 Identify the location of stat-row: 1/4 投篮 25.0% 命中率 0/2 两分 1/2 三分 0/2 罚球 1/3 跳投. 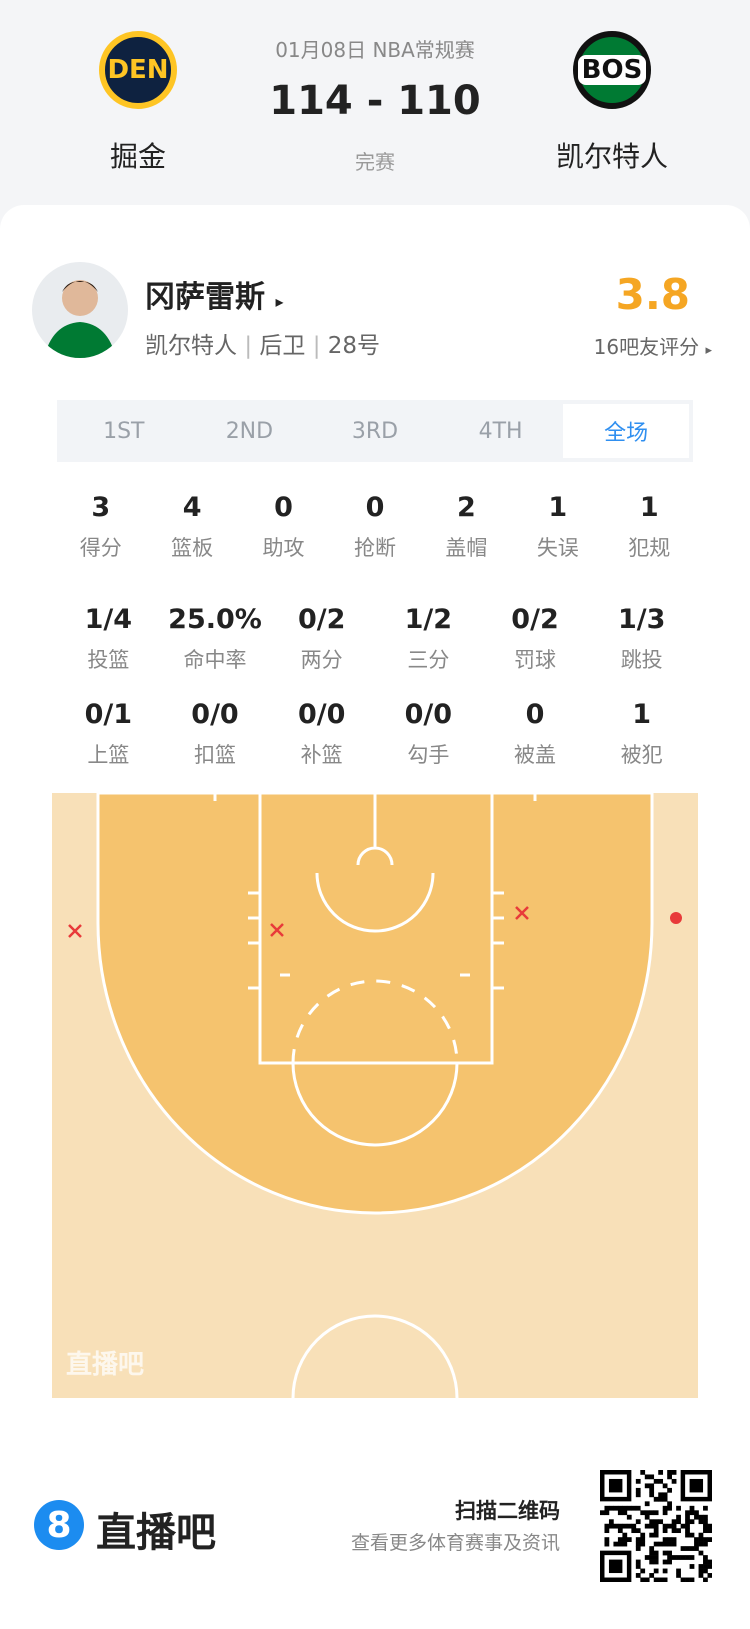
(375, 639).